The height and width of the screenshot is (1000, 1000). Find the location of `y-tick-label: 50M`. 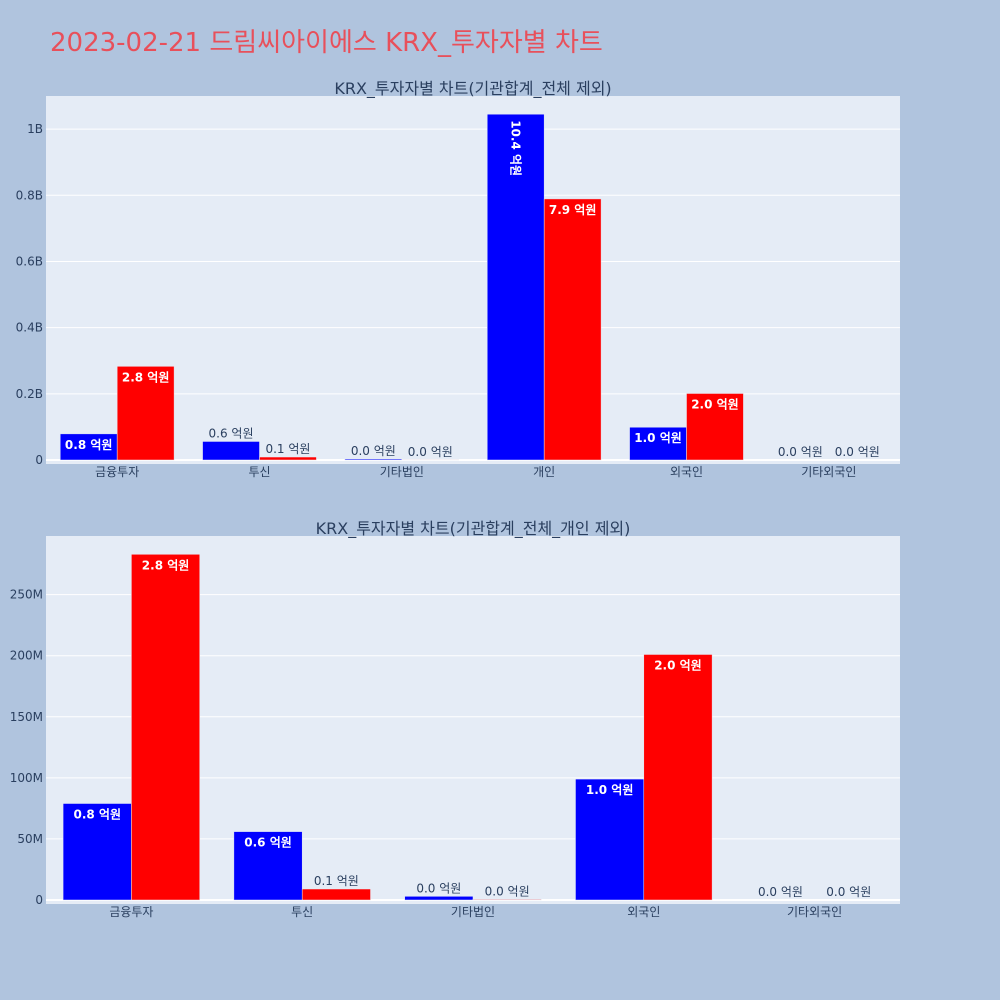

y-tick-label: 50M is located at coordinates (30, 839).